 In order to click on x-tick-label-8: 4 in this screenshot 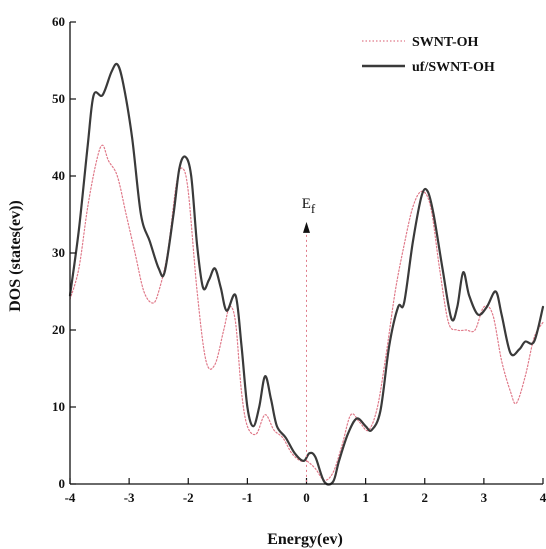, I will do `click(543, 497)`.